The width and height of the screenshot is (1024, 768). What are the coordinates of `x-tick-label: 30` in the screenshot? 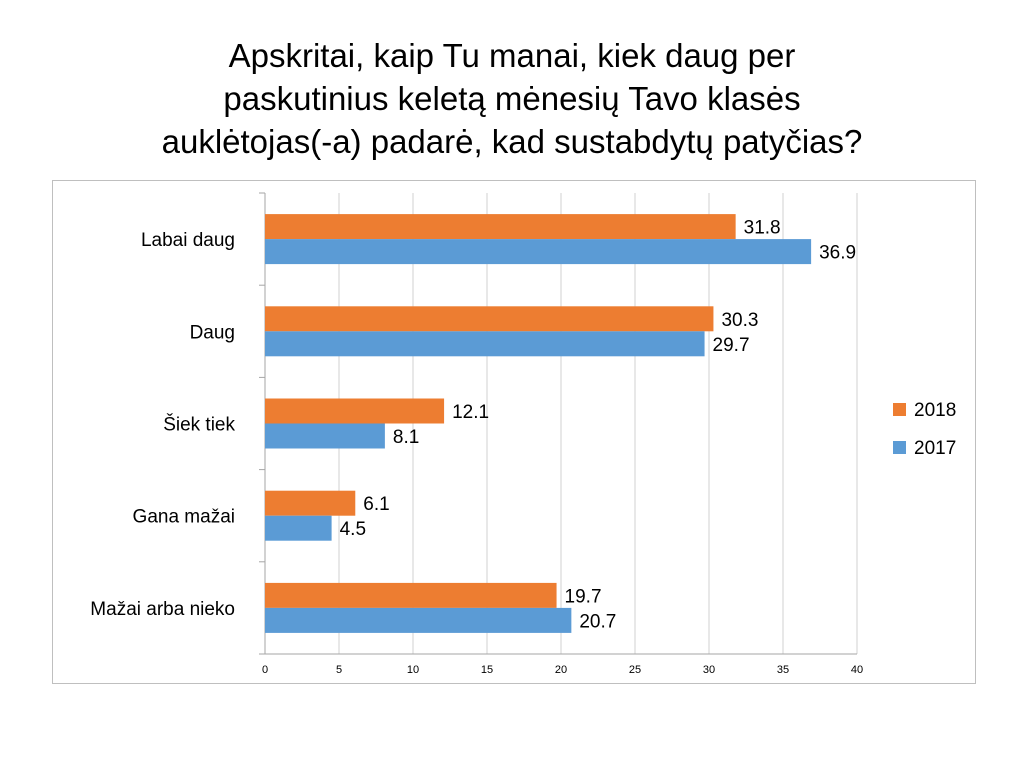 It's located at (709, 670).